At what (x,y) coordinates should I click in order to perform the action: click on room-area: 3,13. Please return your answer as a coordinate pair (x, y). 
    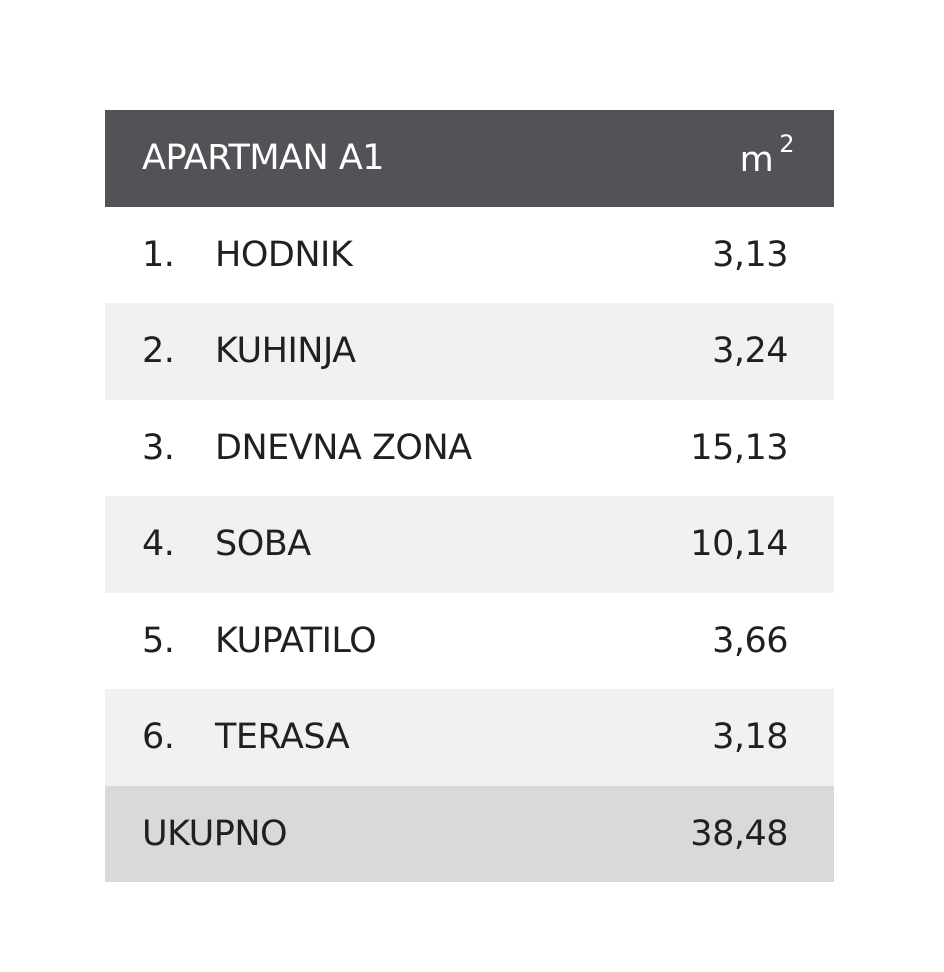
    Looking at the image, I should click on (750, 254).